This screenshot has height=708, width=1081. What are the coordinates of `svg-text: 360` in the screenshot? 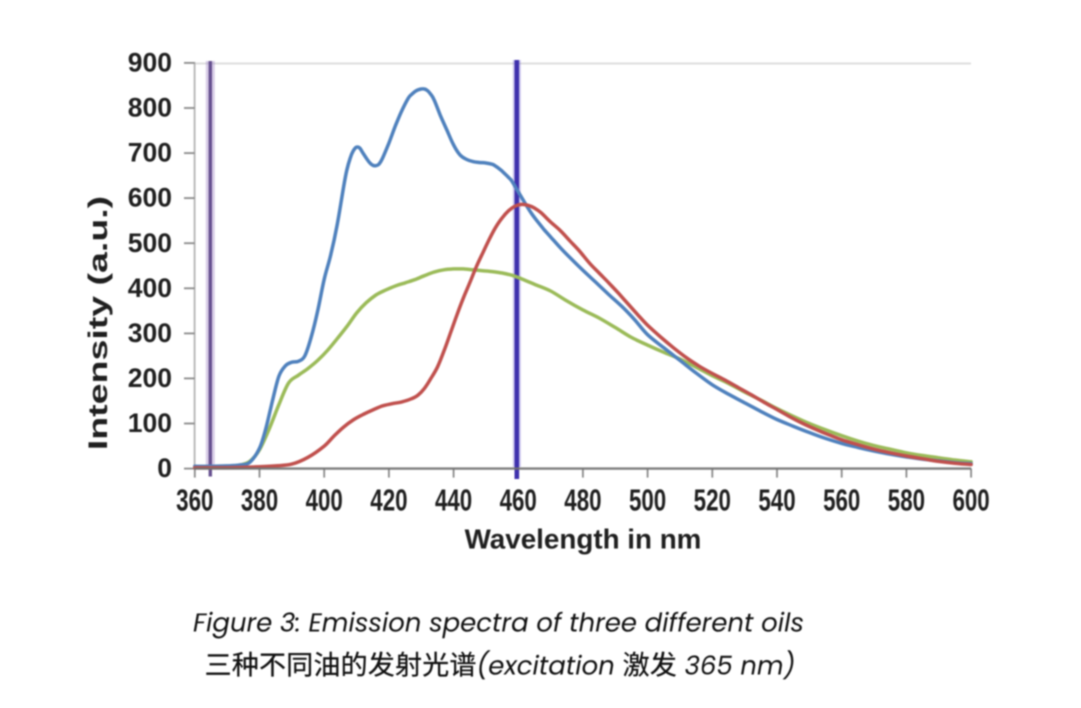 It's located at (194, 500).